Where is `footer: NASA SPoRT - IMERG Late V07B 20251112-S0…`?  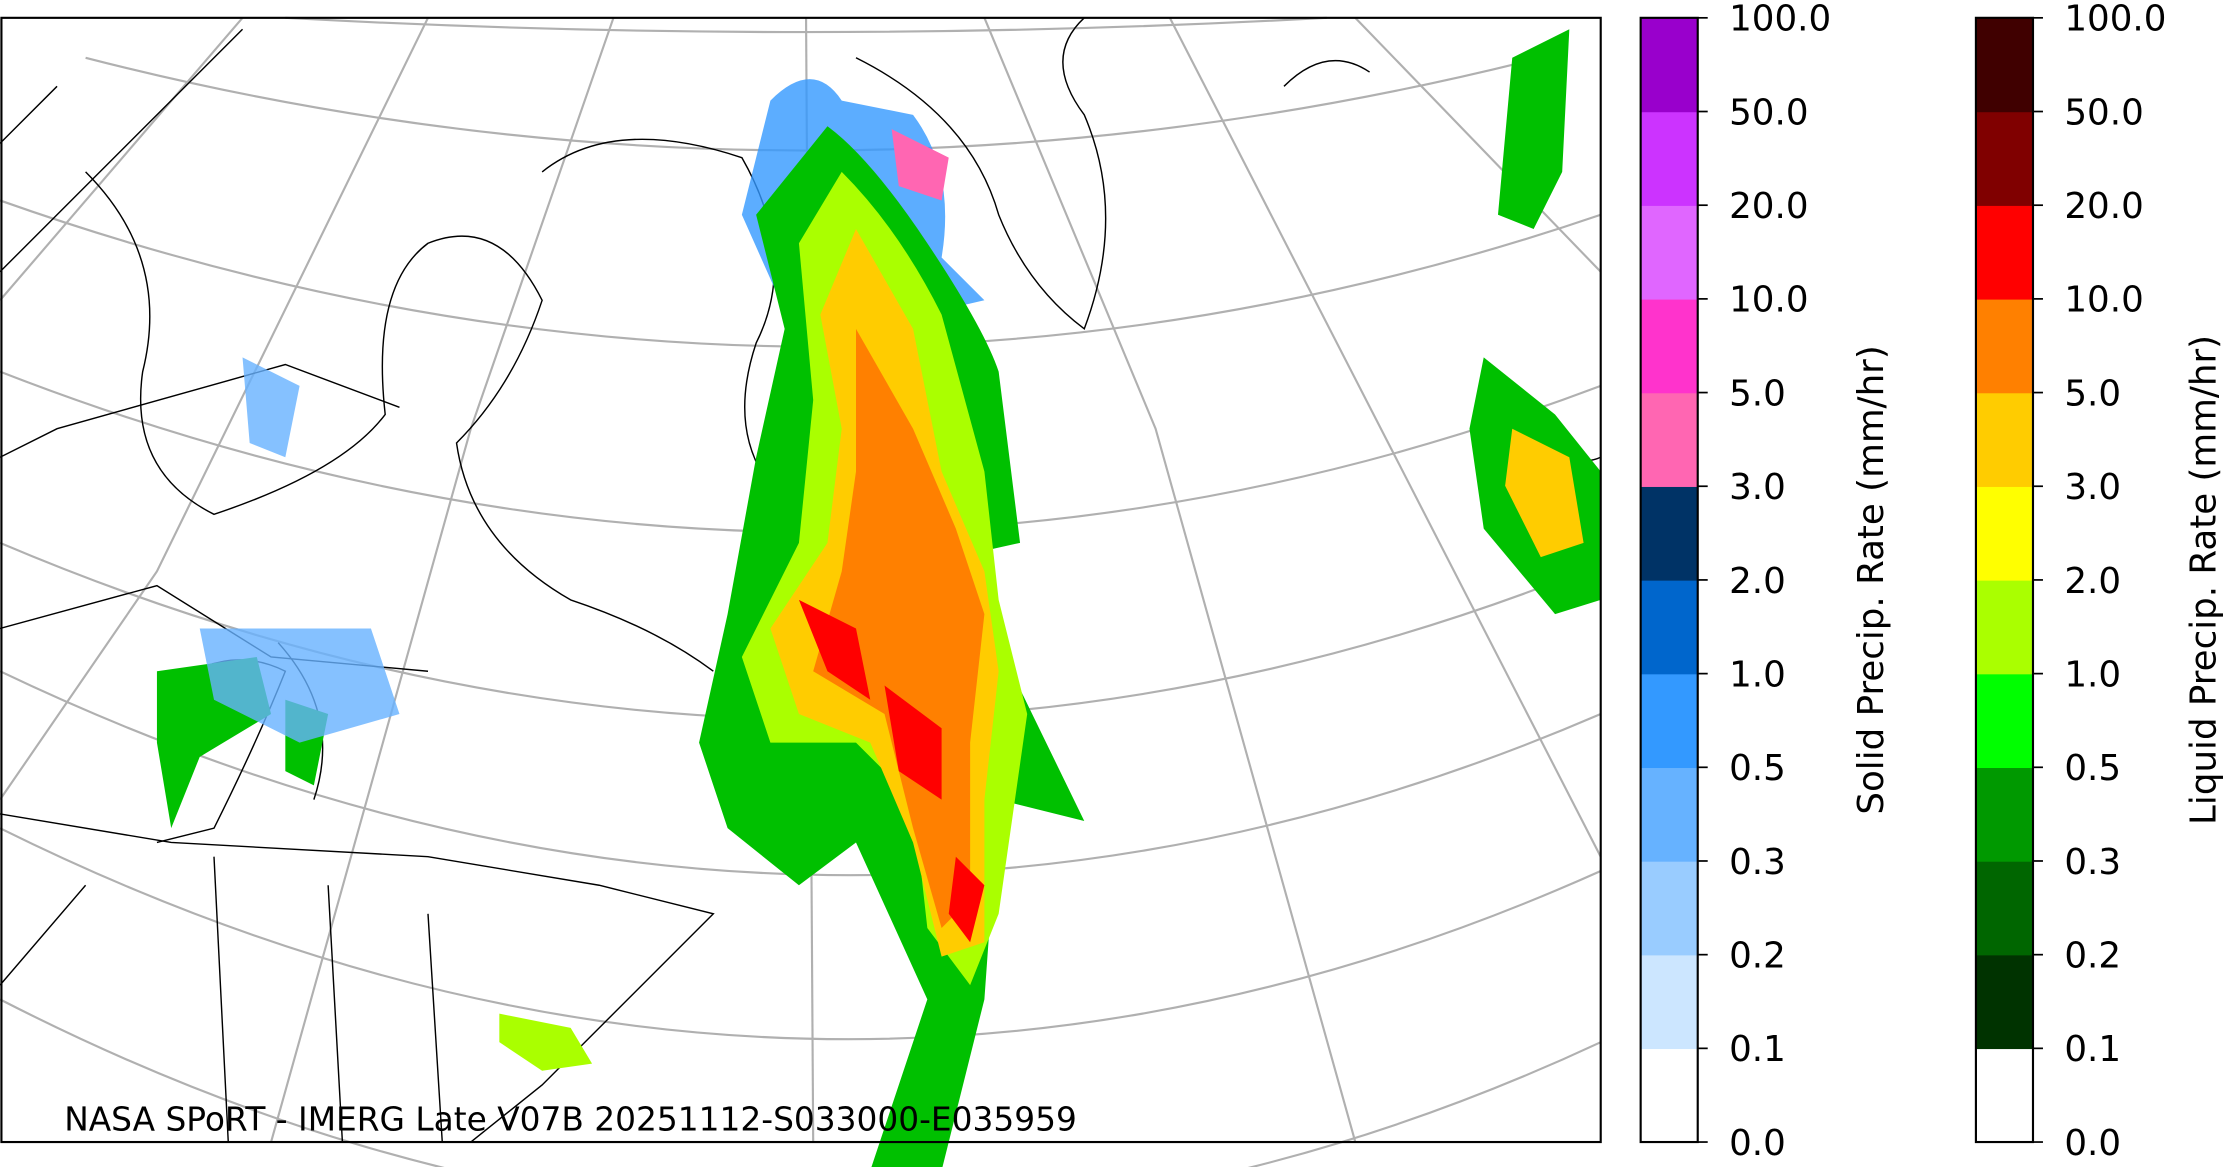 footer: NASA SPoRT - IMERG Late V07B 20251112-S0… is located at coordinates (570, 1120).